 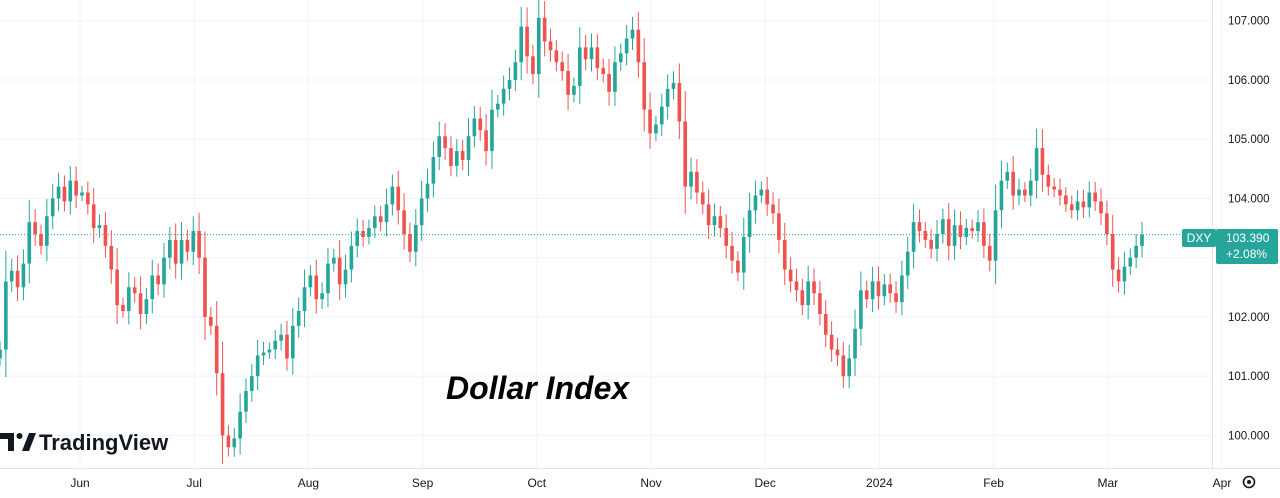 What do you see at coordinates (84, 442) in the screenshot?
I see `tradingview-logo: TradingView` at bounding box center [84, 442].